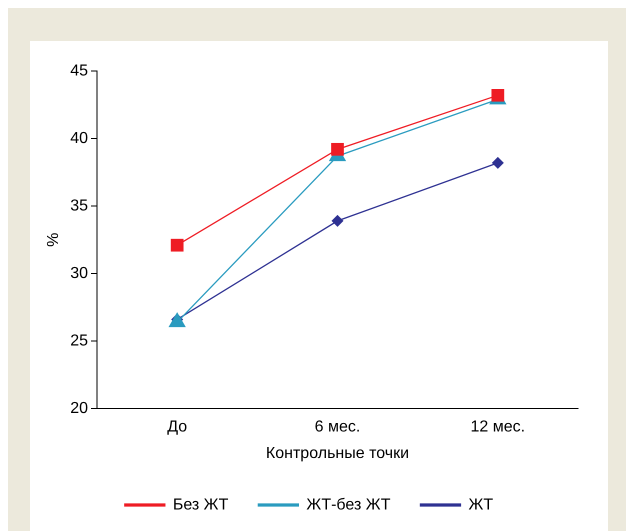 Image resolution: width=626 pixels, height=531 pixels. Describe the element at coordinates (79, 205) in the screenshot. I see `y-tick-label: 35` at that location.